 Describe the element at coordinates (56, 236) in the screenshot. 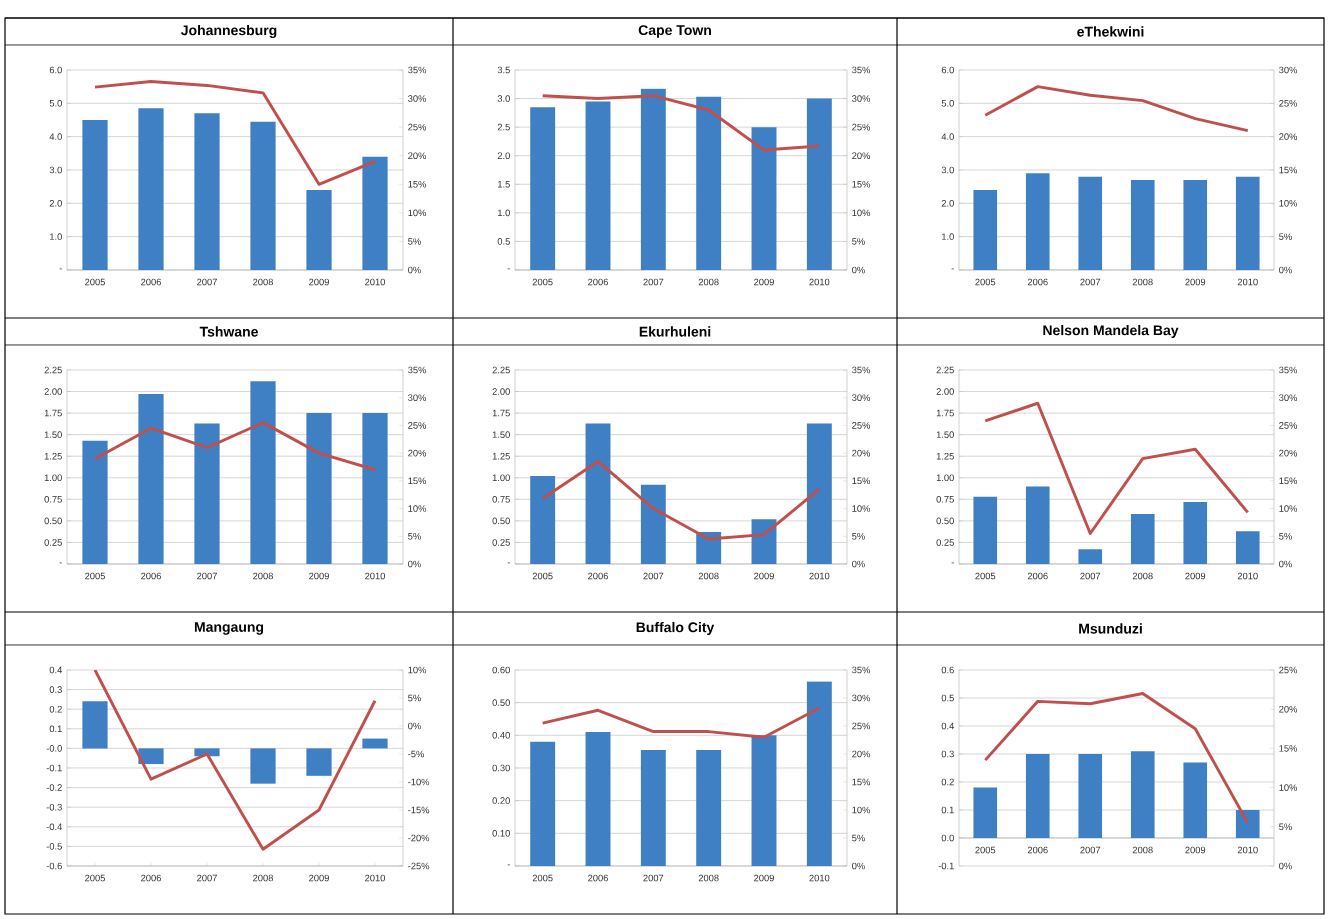

I see `y-tick-label: 1.0` at that location.